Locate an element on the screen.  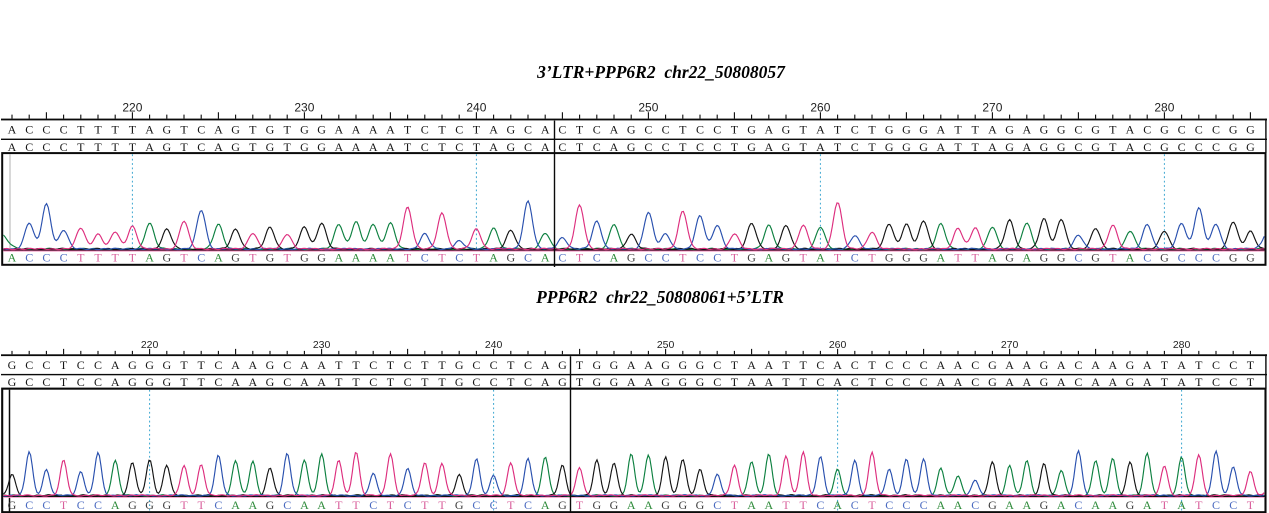
svg-text: PPP6R2 chr22_50808061+5’LTR is located at coordinates (659, 297).